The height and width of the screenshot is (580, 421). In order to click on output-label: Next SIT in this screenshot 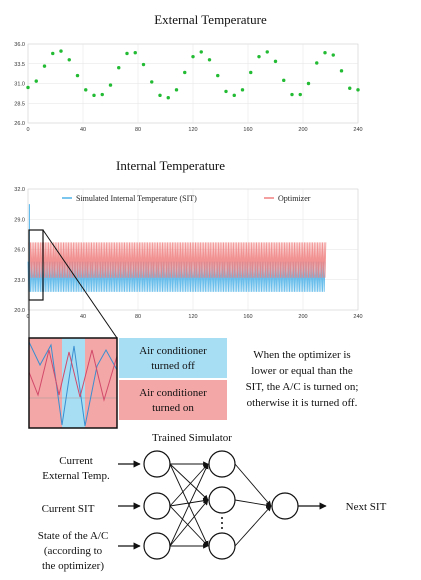, I will do `click(366, 507)`.